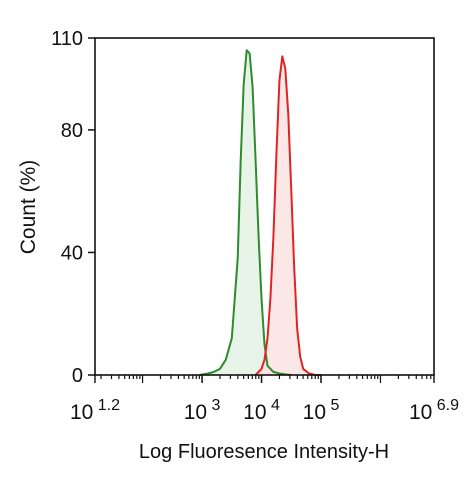  I want to click on x-axis-ticks: 10 1.2 10 3 10 4 10 5 10 6.9, so click(264, 399).